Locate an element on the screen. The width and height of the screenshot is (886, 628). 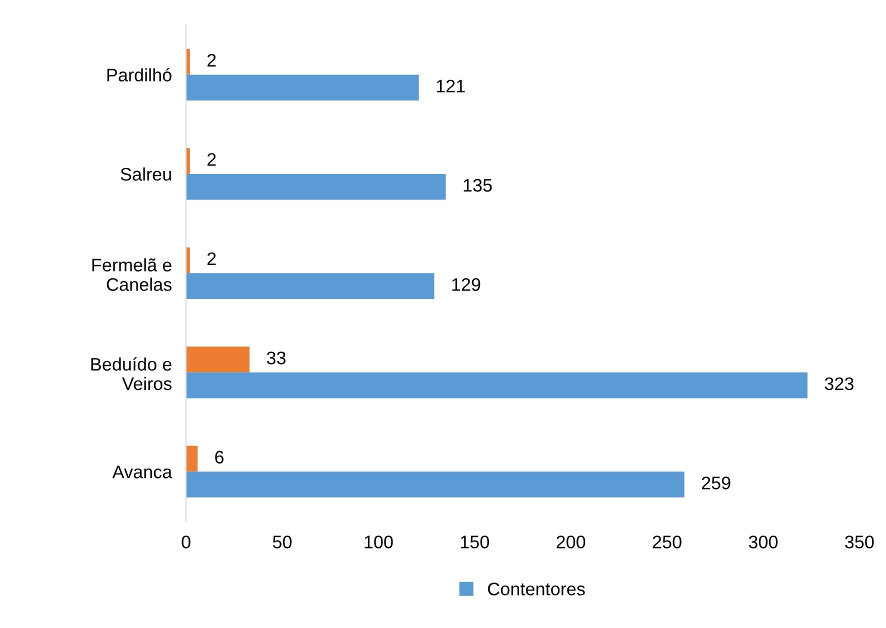
x-tick-label: 300 is located at coordinates (763, 542).